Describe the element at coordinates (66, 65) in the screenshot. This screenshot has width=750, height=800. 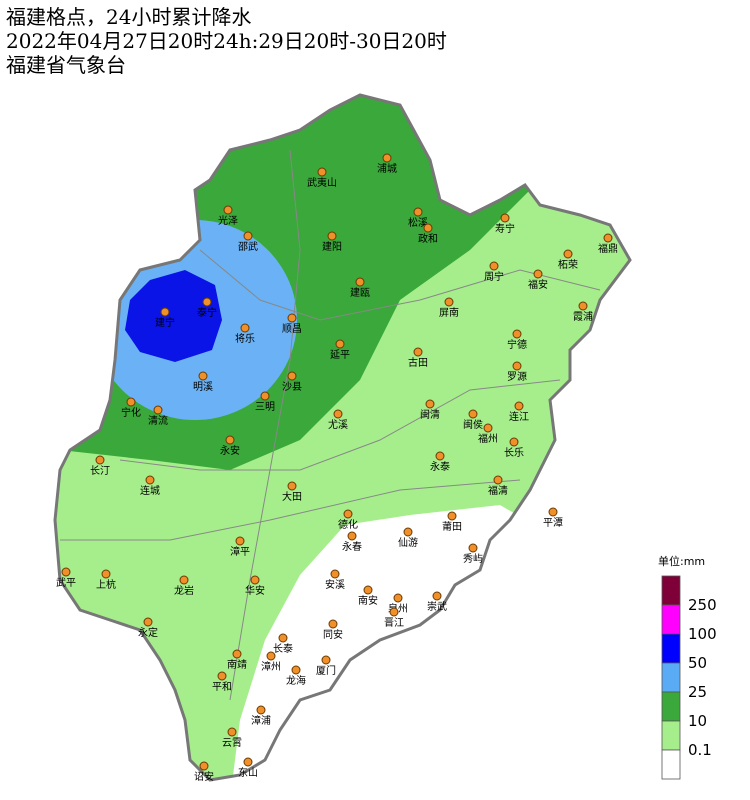
I see `source: 福建省气象台` at that location.